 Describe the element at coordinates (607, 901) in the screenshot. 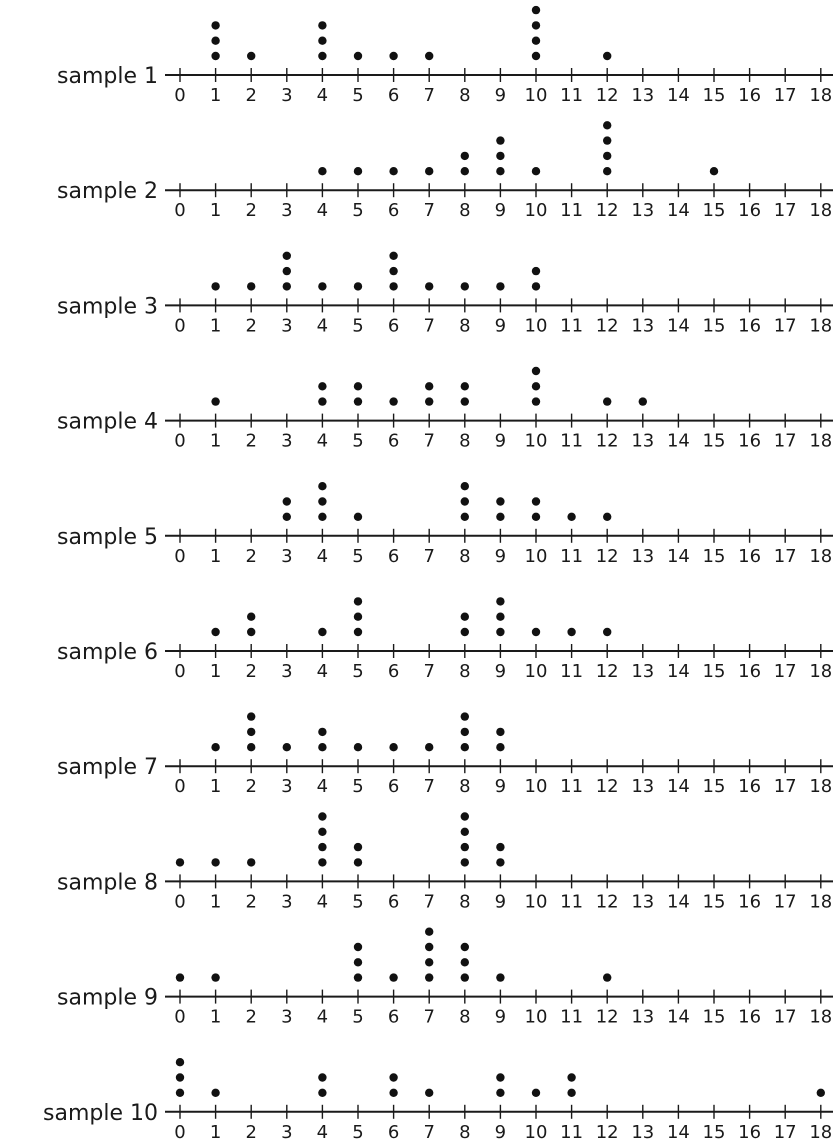

I see `tick-label: 12` at that location.